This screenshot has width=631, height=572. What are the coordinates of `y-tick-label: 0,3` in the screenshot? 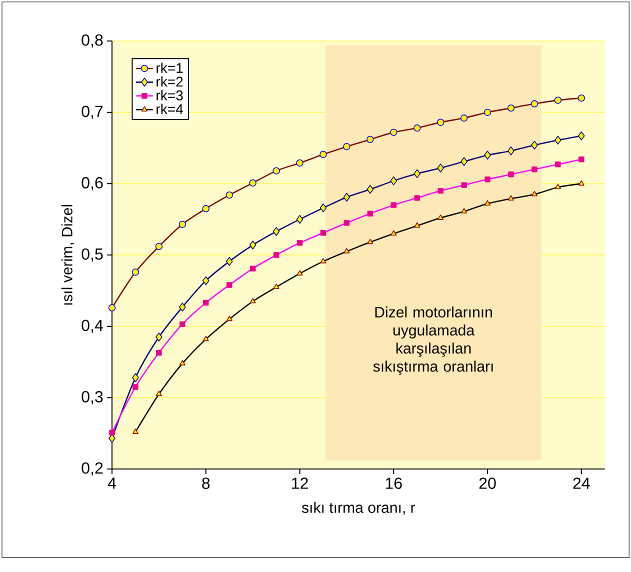 It's located at (92, 397).